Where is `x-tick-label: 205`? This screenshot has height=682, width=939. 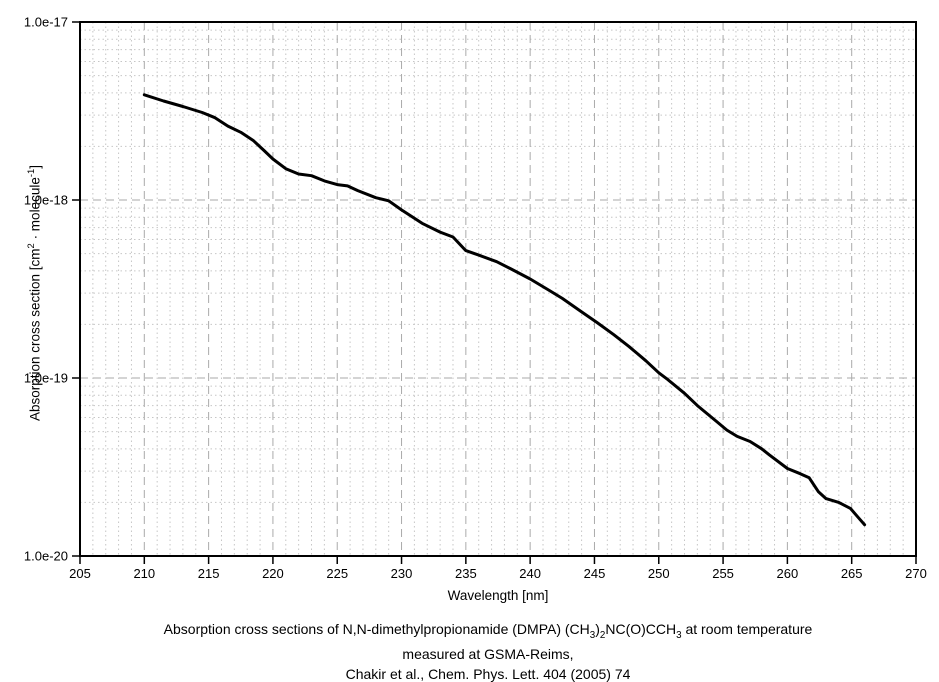 x-tick-label: 205 is located at coordinates (80, 573).